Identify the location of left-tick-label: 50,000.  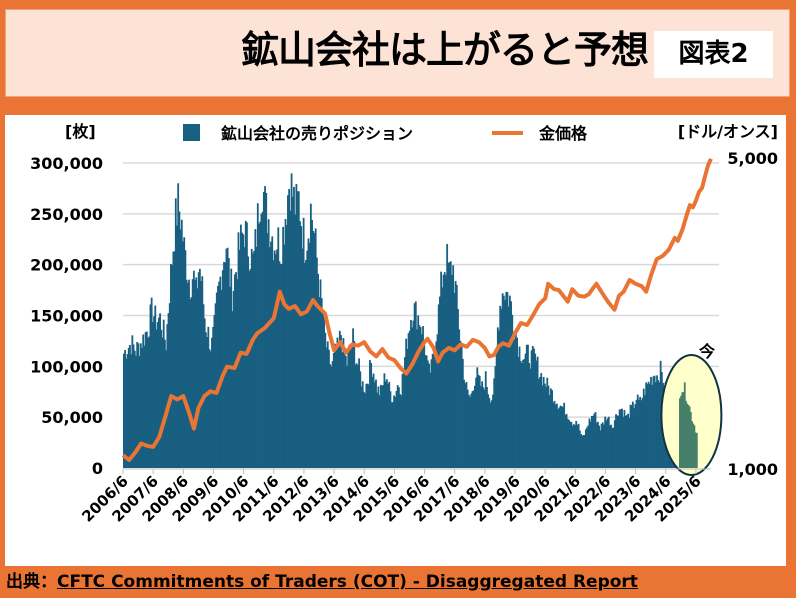
(72, 417).